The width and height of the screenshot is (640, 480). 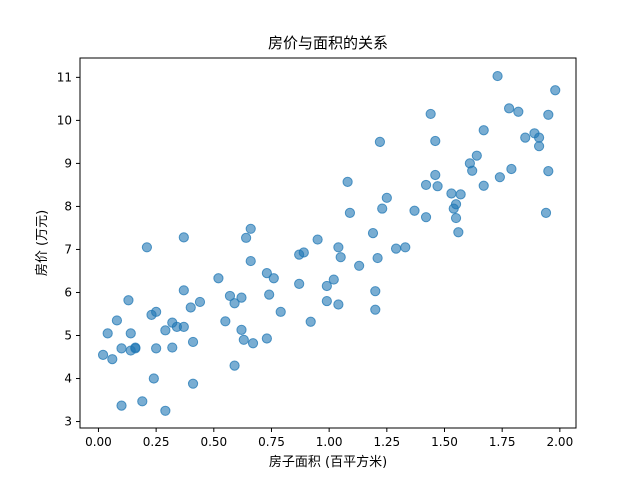 What do you see at coordinates (68, 206) in the screenshot?
I see `y-tick-label: 8` at bounding box center [68, 206].